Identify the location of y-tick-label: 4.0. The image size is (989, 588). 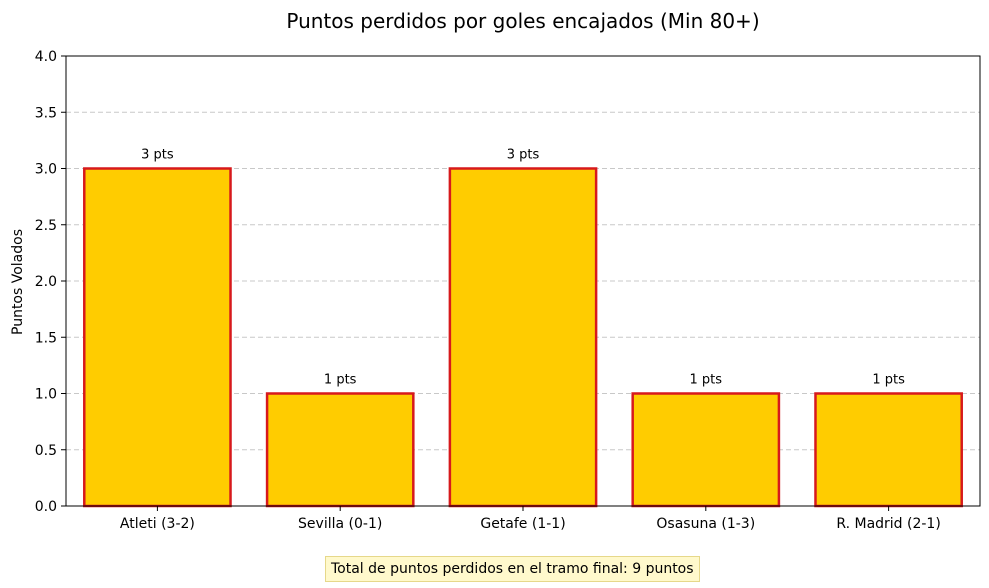
(46, 57).